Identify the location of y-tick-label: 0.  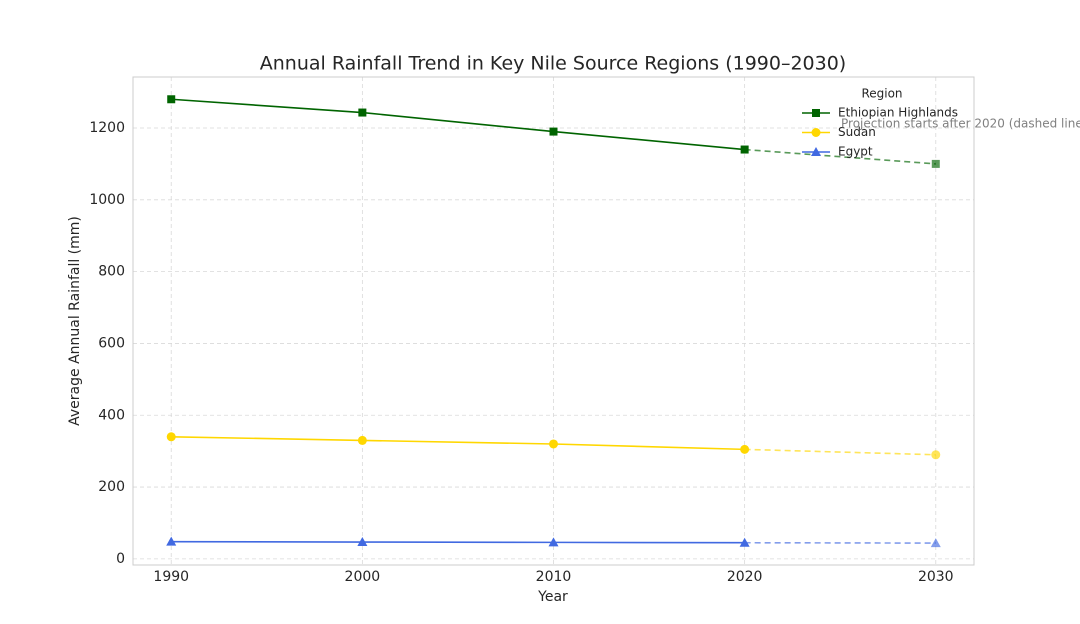
(120, 559).